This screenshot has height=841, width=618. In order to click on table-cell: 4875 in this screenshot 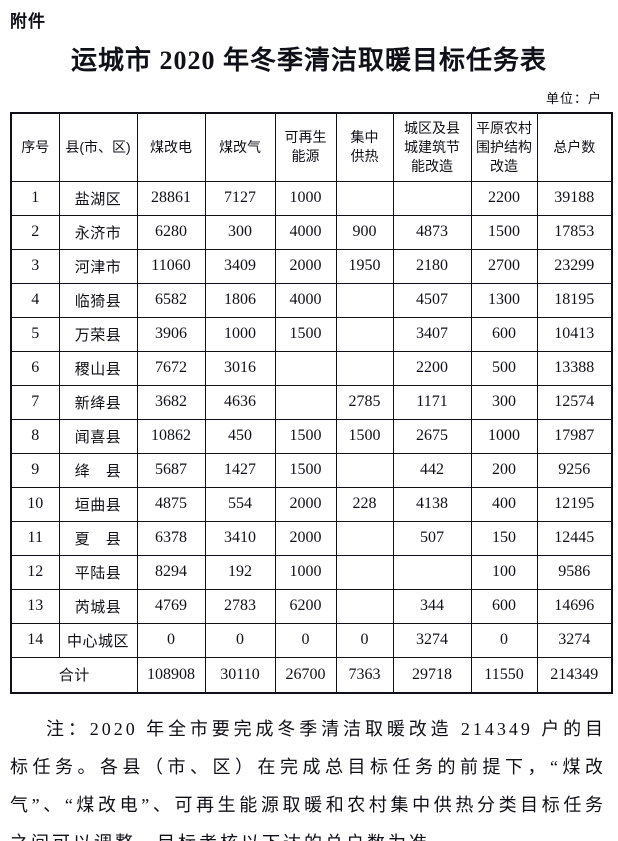, I will do `click(171, 504)`.